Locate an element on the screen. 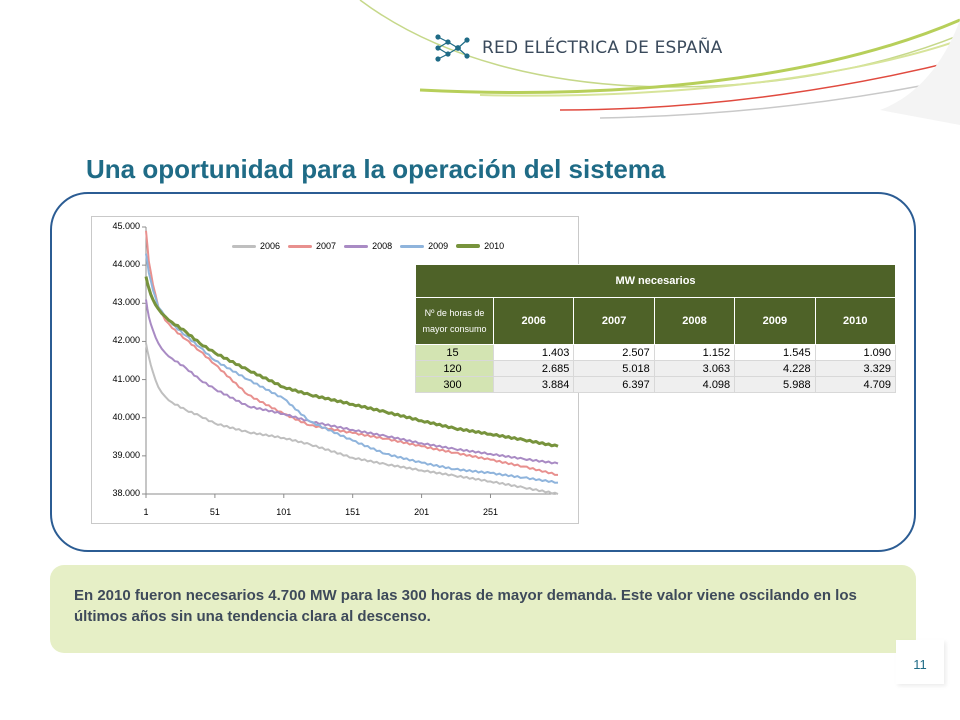  table-cell: 3.884 is located at coordinates (533, 384).